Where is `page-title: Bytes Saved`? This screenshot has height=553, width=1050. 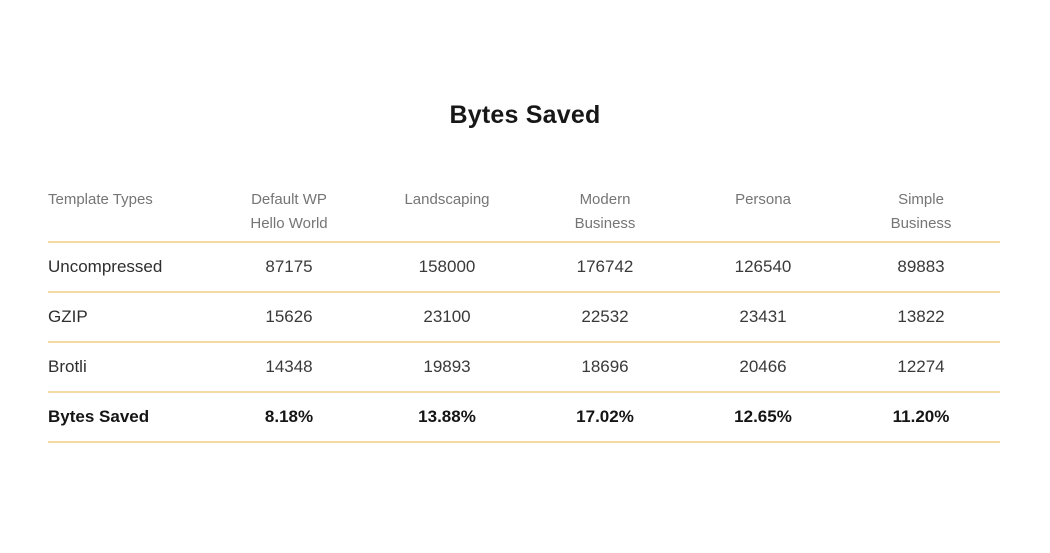
page-title: Bytes Saved is located at coordinates (525, 115).